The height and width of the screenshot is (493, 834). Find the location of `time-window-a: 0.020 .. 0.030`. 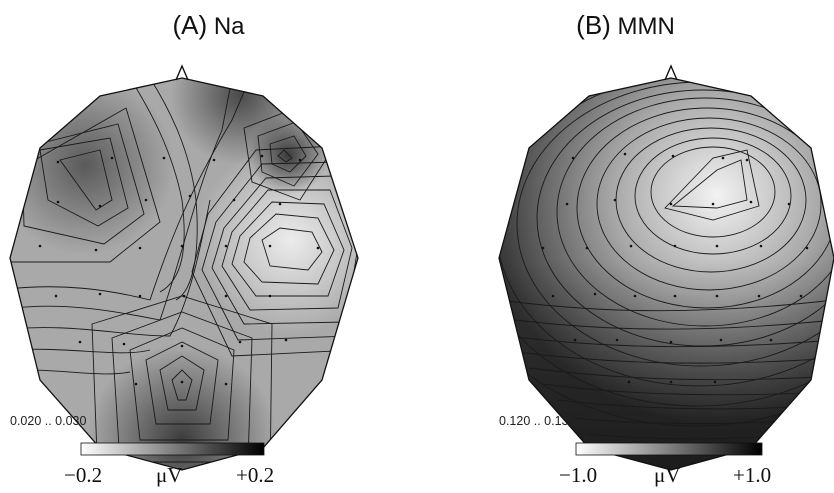

time-window-a: 0.020 .. 0.030 is located at coordinates (48, 421).